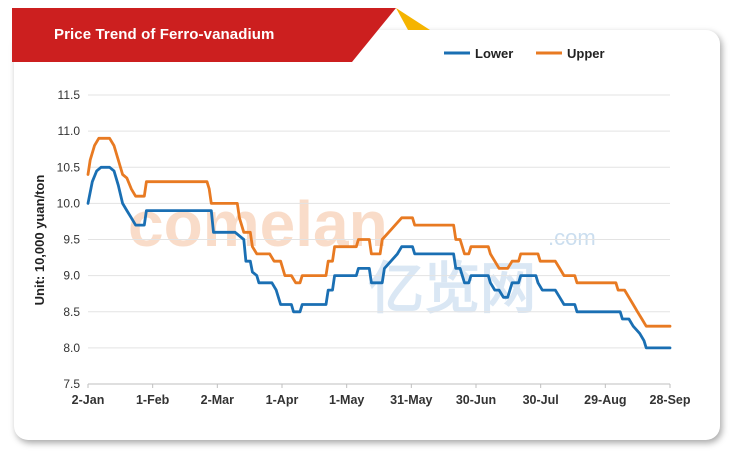 The width and height of the screenshot is (730, 457). Describe the element at coordinates (39, 240) in the screenshot. I see `y-axis-label: Unit: 10,000 yuan/ton` at that location.